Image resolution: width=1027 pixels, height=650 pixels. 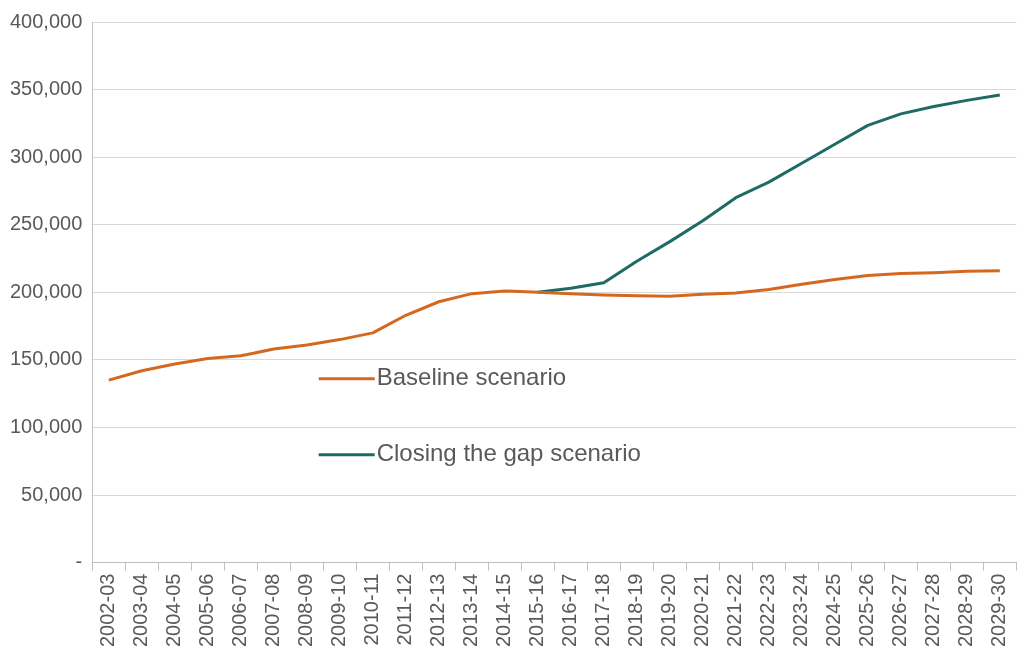 What do you see at coordinates (471, 377) in the screenshot?
I see `legend-label: Baseline scenario` at bounding box center [471, 377].